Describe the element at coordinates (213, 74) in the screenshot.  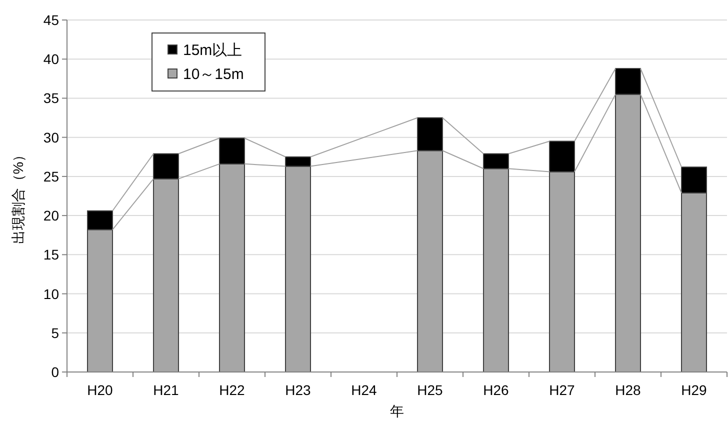
I see `legend-label: 10～15m` at that location.